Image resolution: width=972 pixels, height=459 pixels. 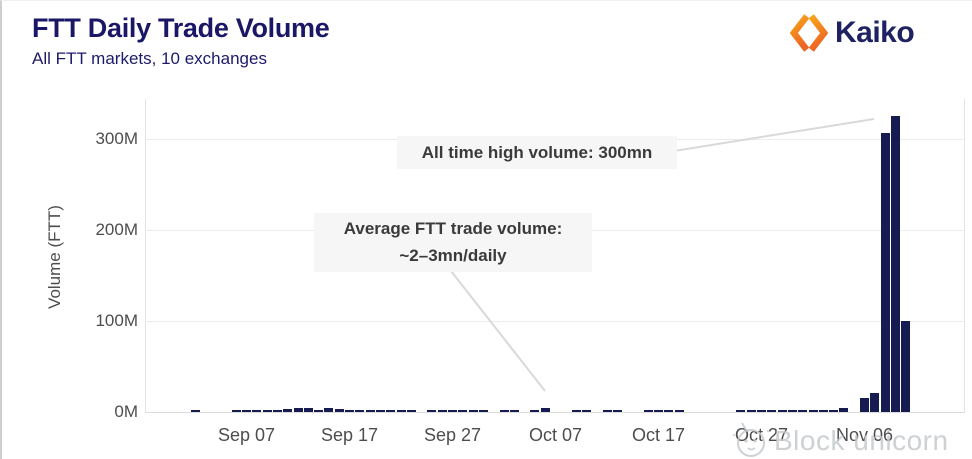 I want to click on x-tick-Sep-27: Sep 27, so click(x=452, y=435).